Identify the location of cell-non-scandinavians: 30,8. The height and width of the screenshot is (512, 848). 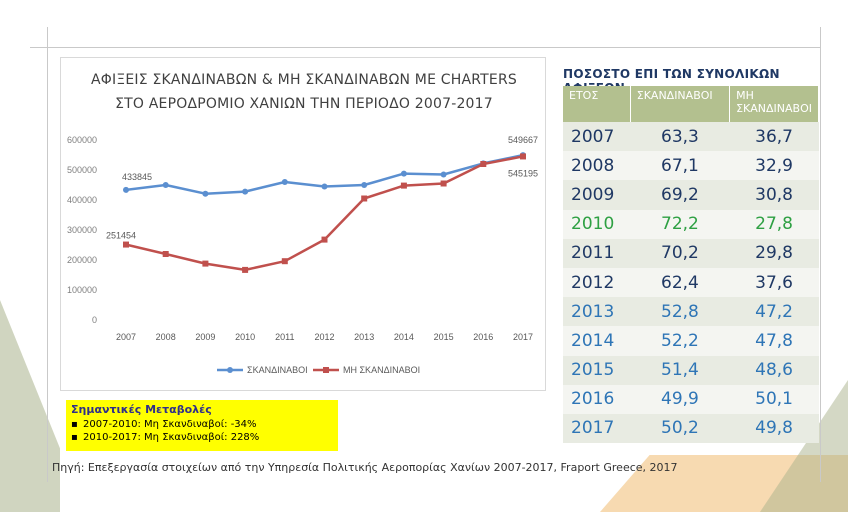
(774, 195).